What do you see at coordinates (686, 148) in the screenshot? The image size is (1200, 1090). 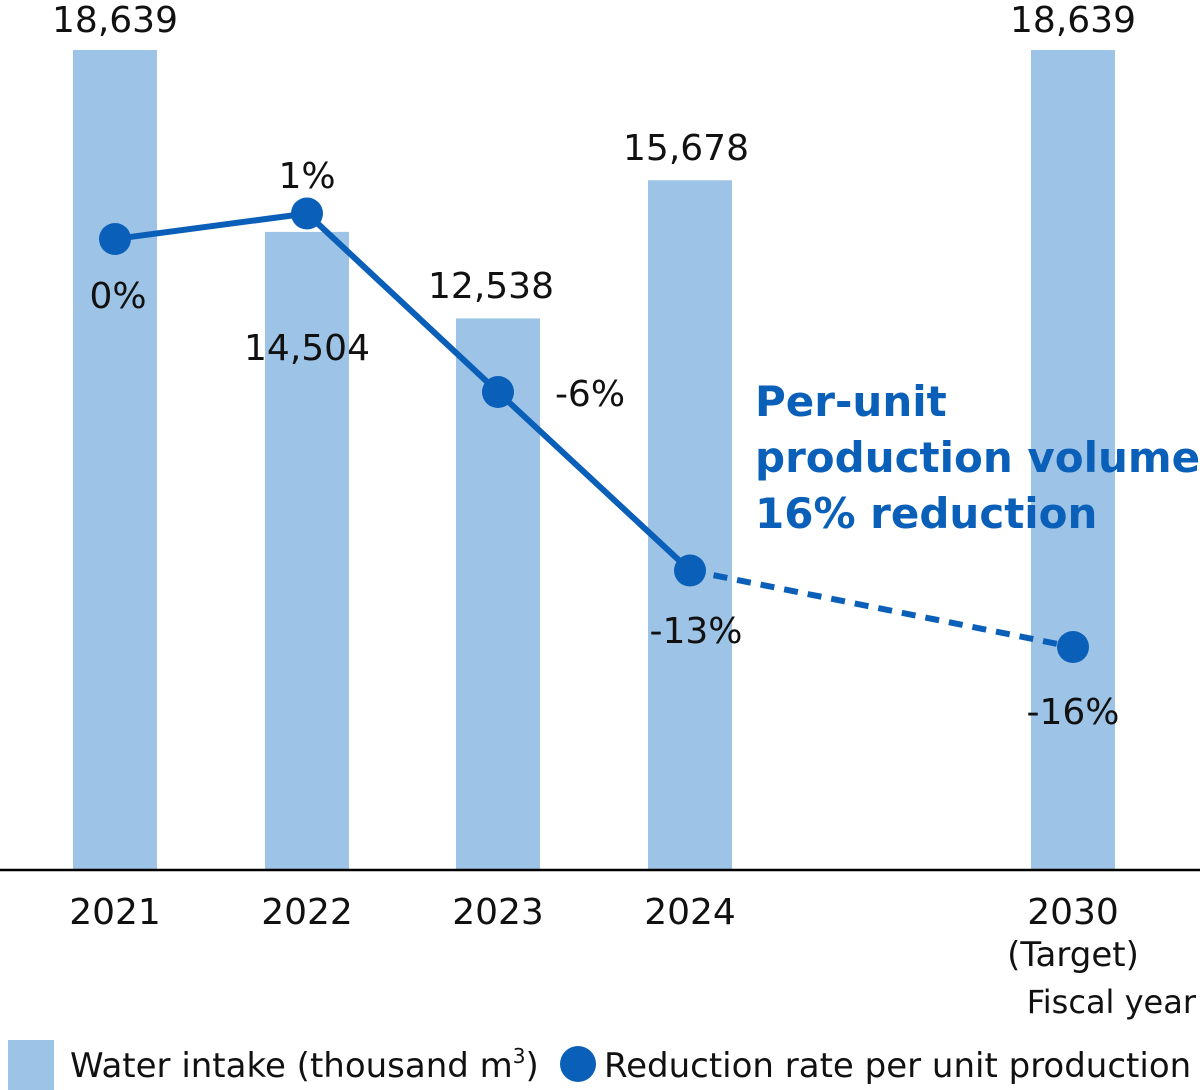 I see `bar-value-label-2024: 15,678` at bounding box center [686, 148].